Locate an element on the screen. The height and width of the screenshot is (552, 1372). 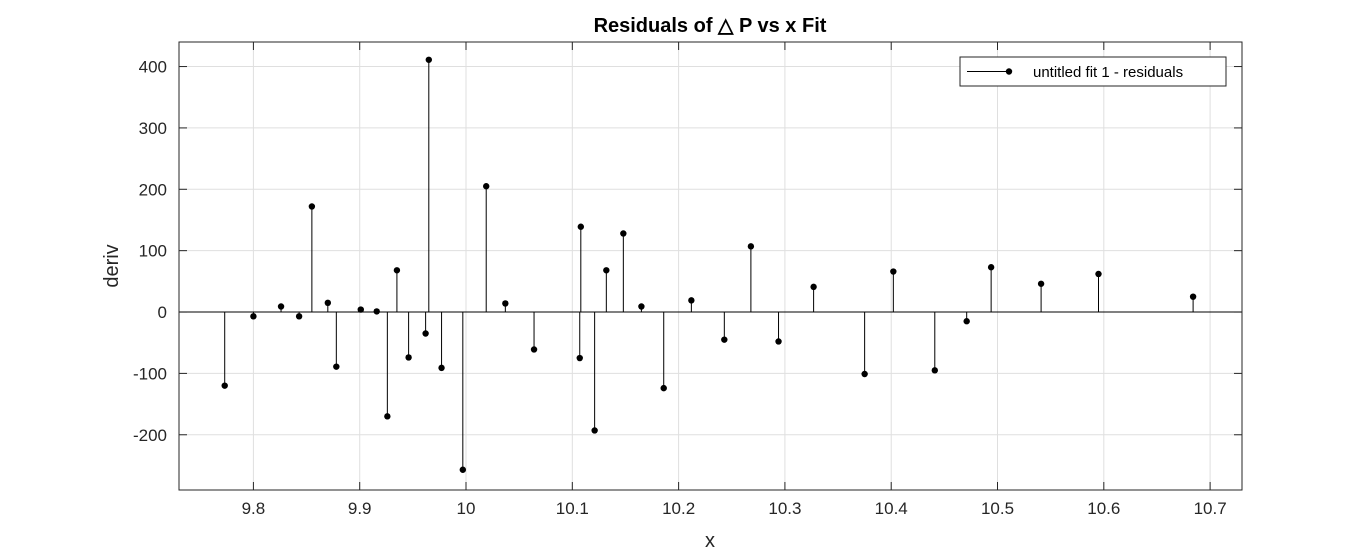
legend-entry-label: untitled fit 1 - residuals is located at coordinates (1108, 72).